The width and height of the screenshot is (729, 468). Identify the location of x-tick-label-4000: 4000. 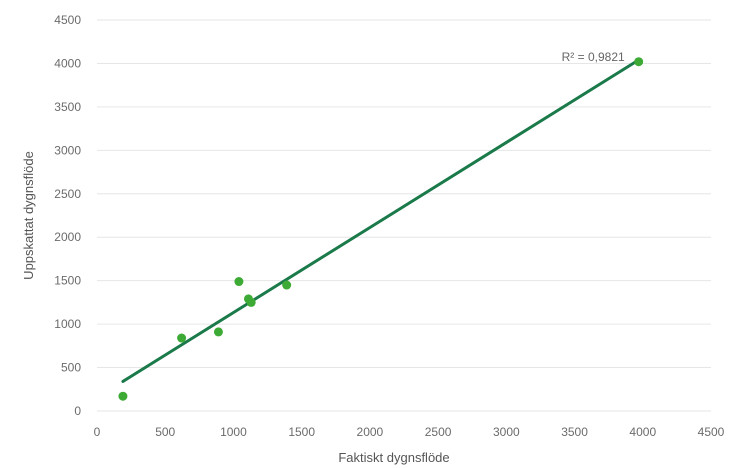
(642, 432).